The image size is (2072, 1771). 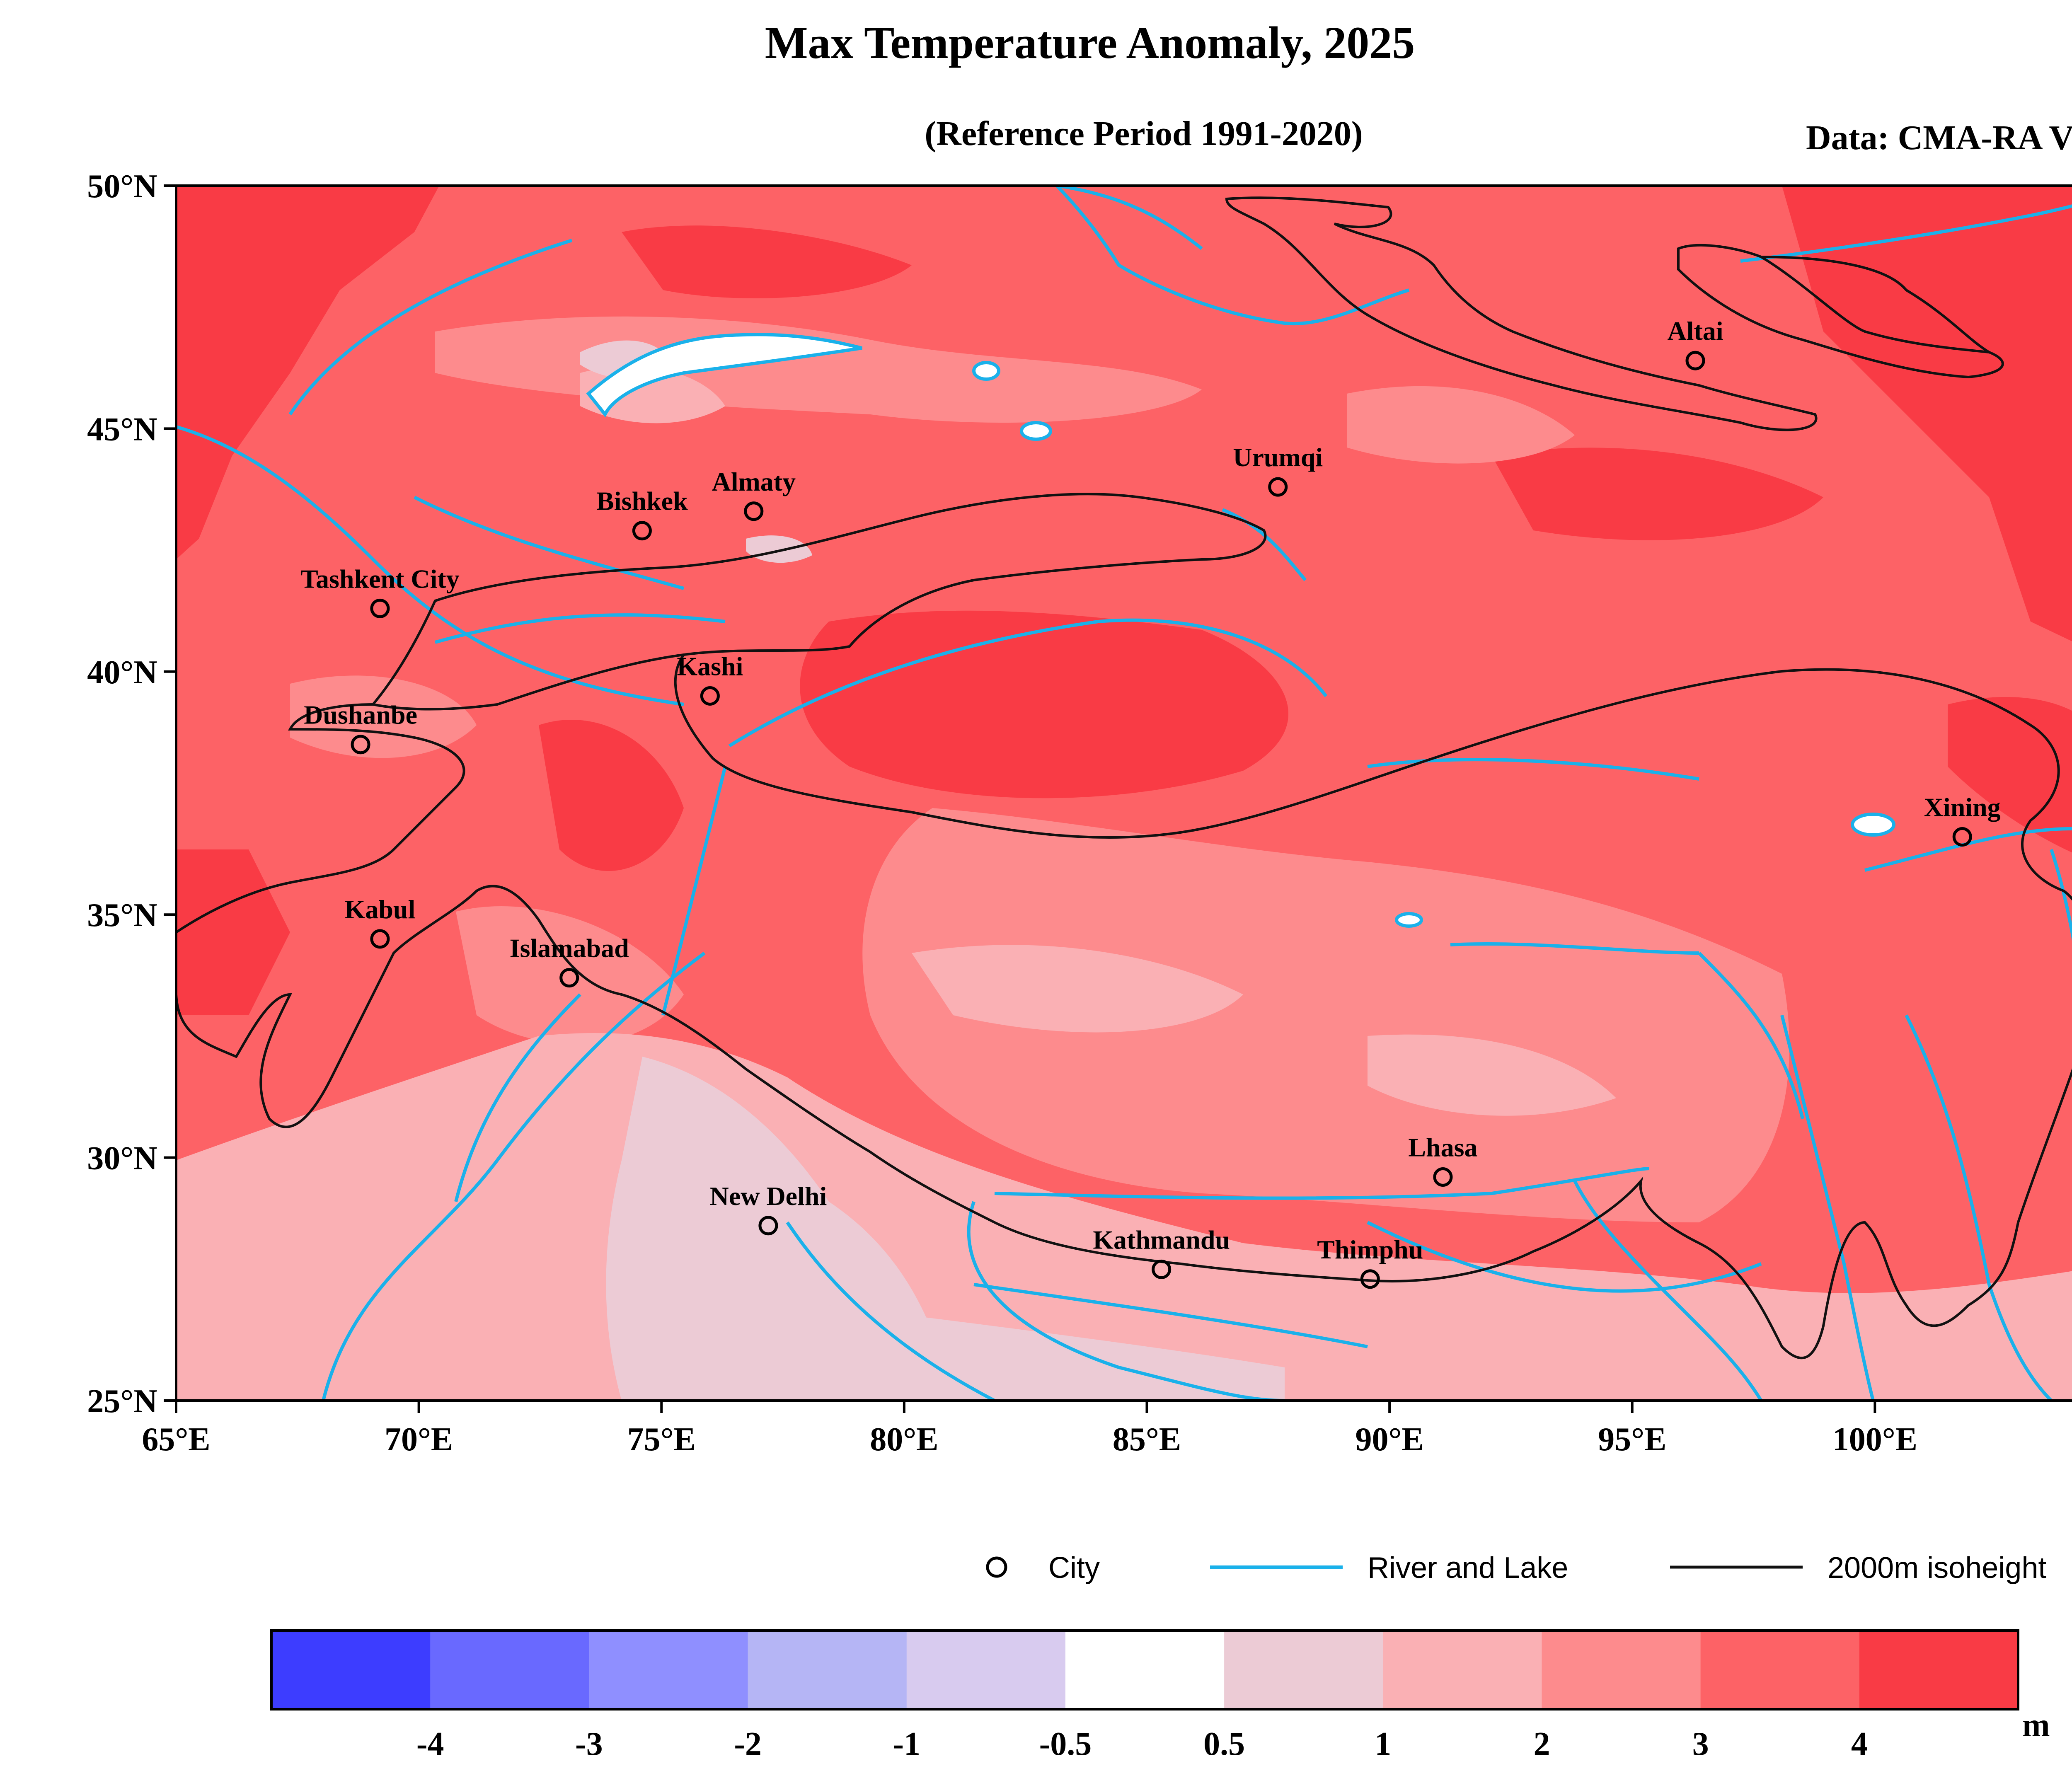 What do you see at coordinates (1278, 457) in the screenshot?
I see `city-label: Urumqi` at bounding box center [1278, 457].